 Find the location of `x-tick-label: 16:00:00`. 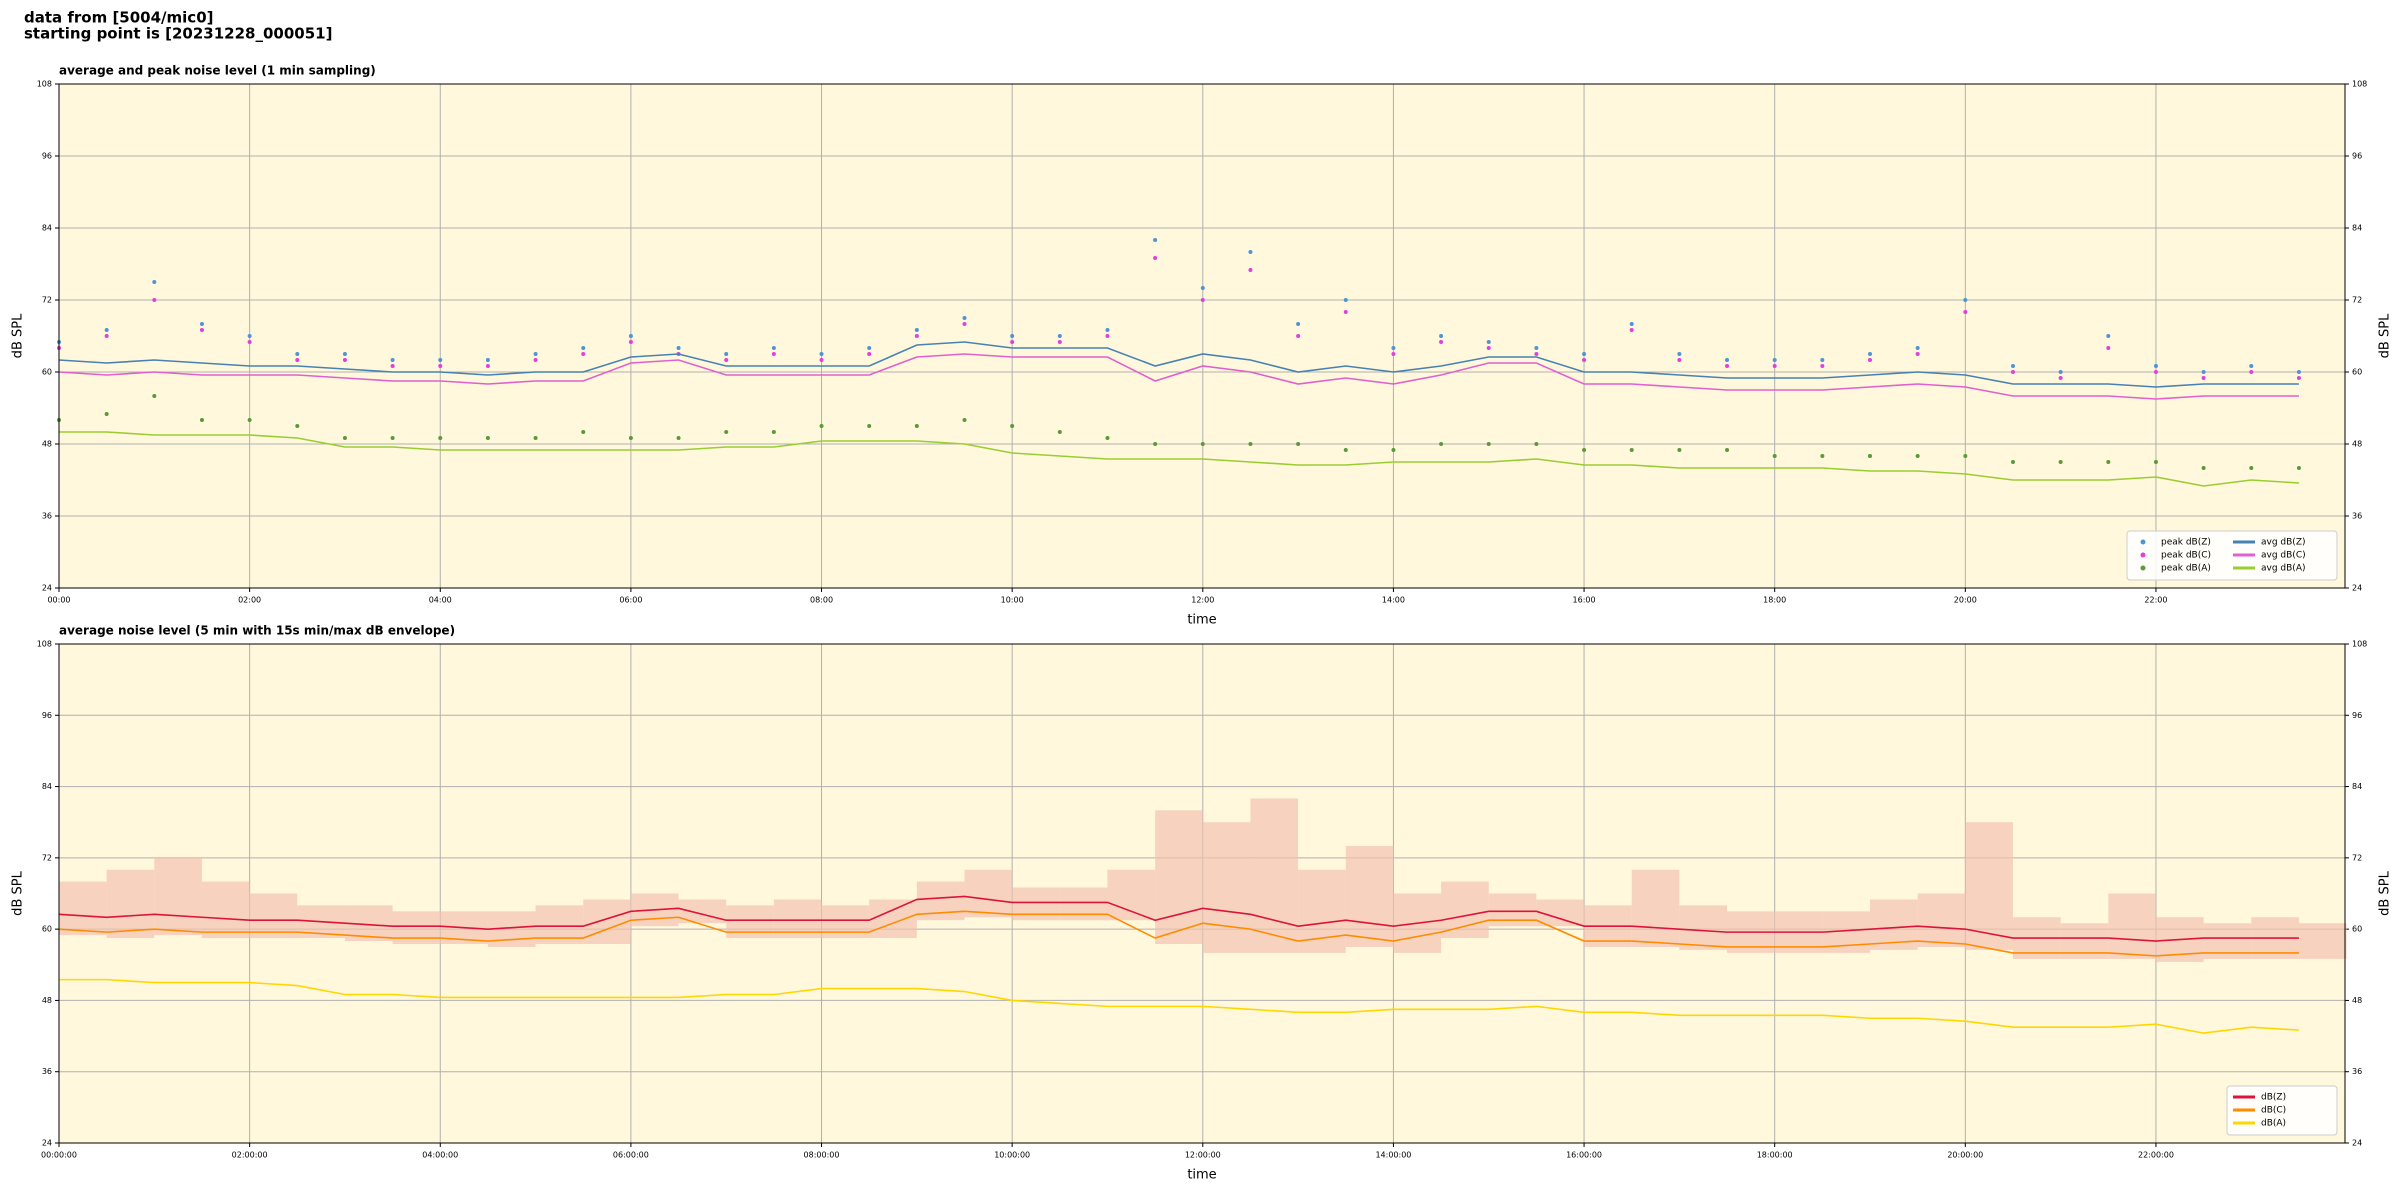

x-tick-label: 16:00:00 is located at coordinates (1584, 1155).